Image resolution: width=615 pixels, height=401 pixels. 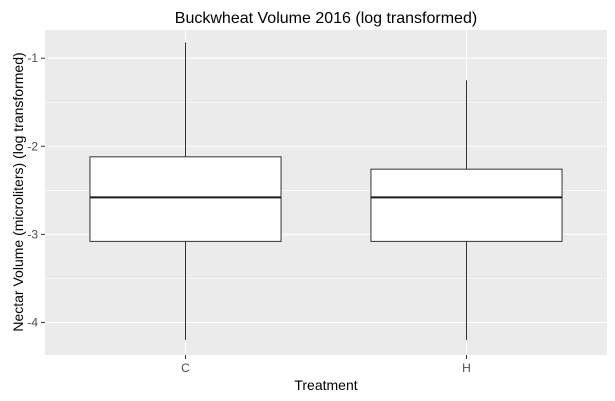 What do you see at coordinates (32, 58) in the screenshot?
I see `y-tick-label: -1` at bounding box center [32, 58].